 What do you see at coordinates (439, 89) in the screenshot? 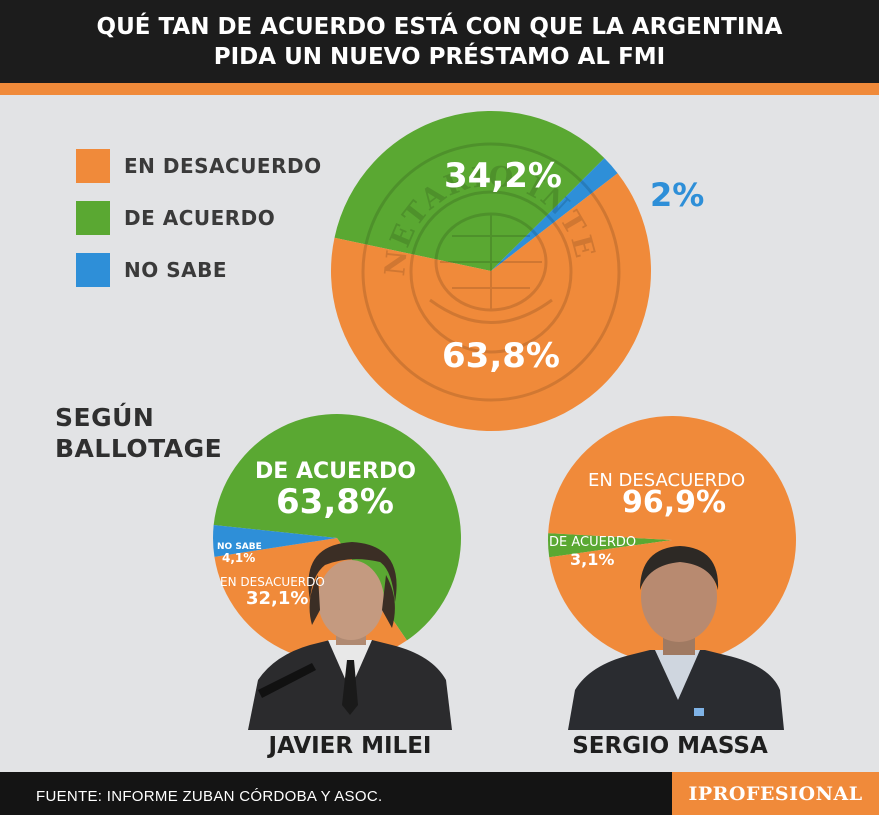
I see `header-accent-stripe` at bounding box center [439, 89].